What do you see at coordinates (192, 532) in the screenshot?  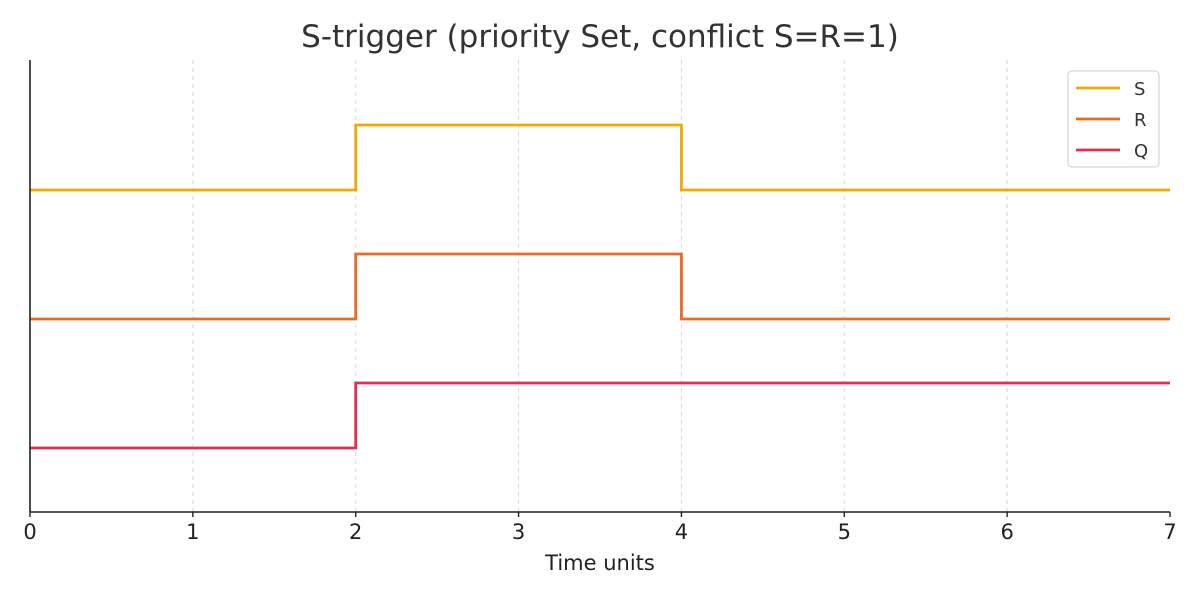 I see `x-tick-label-1: 1` at bounding box center [192, 532].